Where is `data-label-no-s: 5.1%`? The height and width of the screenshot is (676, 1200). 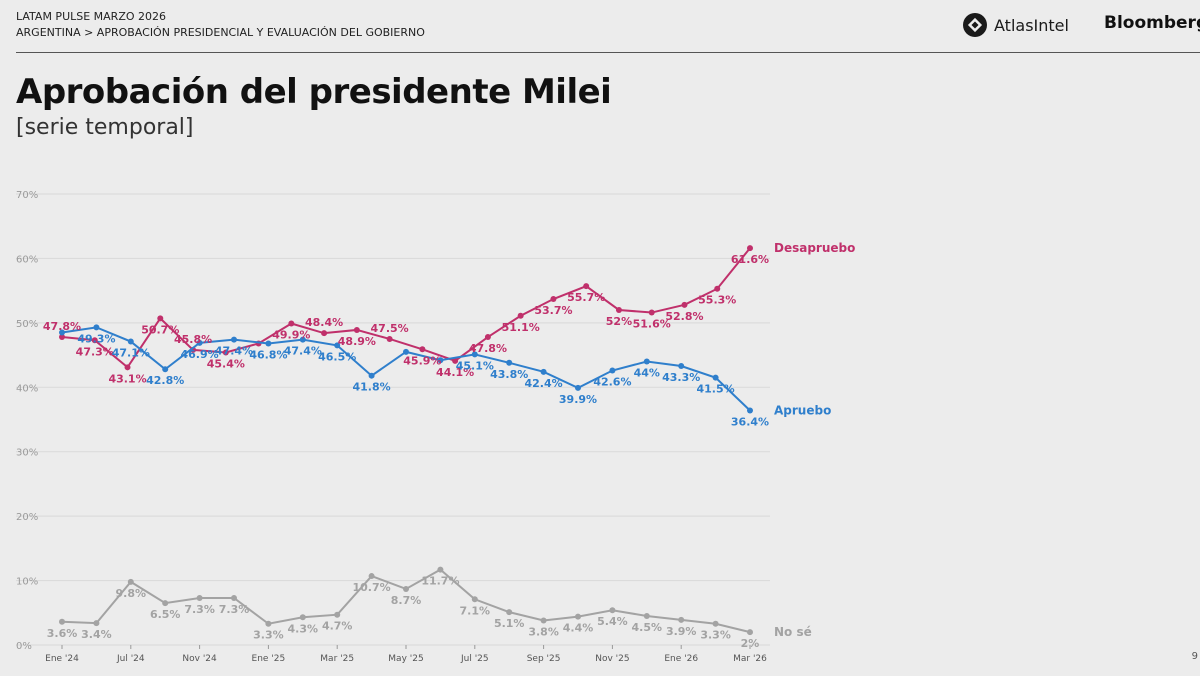 data-label-no-s: 5.1% is located at coordinates (509, 623).